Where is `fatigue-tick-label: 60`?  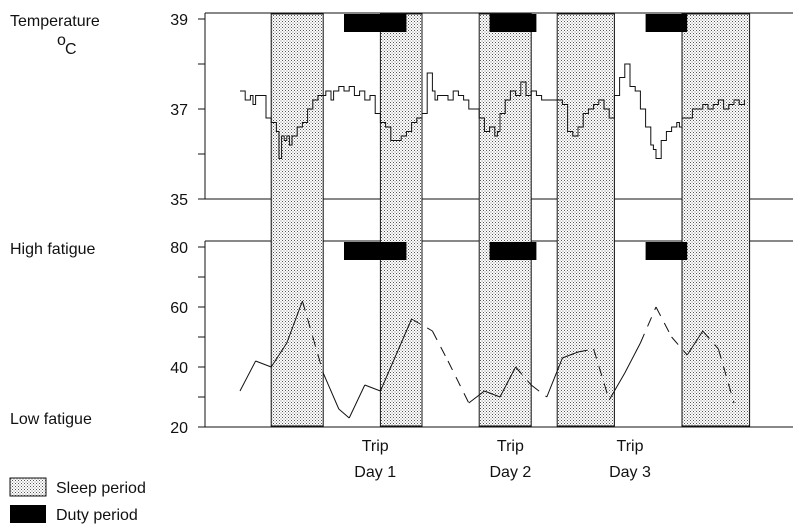
fatigue-tick-label: 60 is located at coordinates (179, 308).